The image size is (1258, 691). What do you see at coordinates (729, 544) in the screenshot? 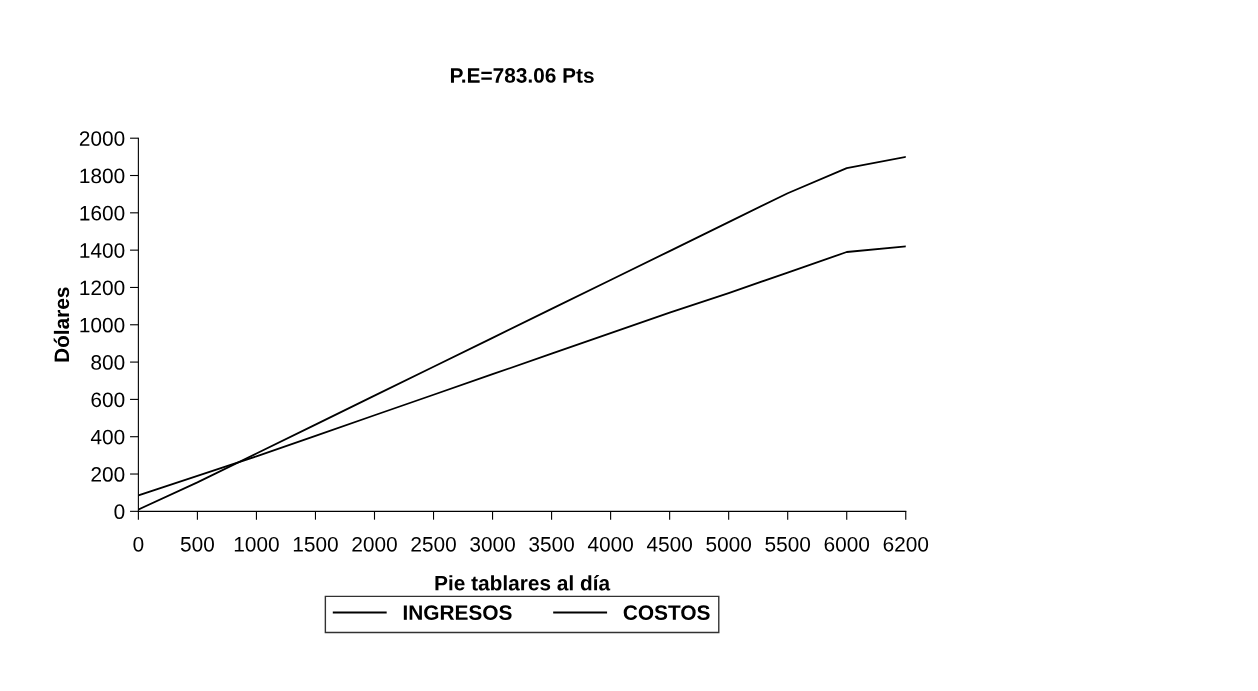
I see `x-tick-label: 5000` at bounding box center [729, 544].